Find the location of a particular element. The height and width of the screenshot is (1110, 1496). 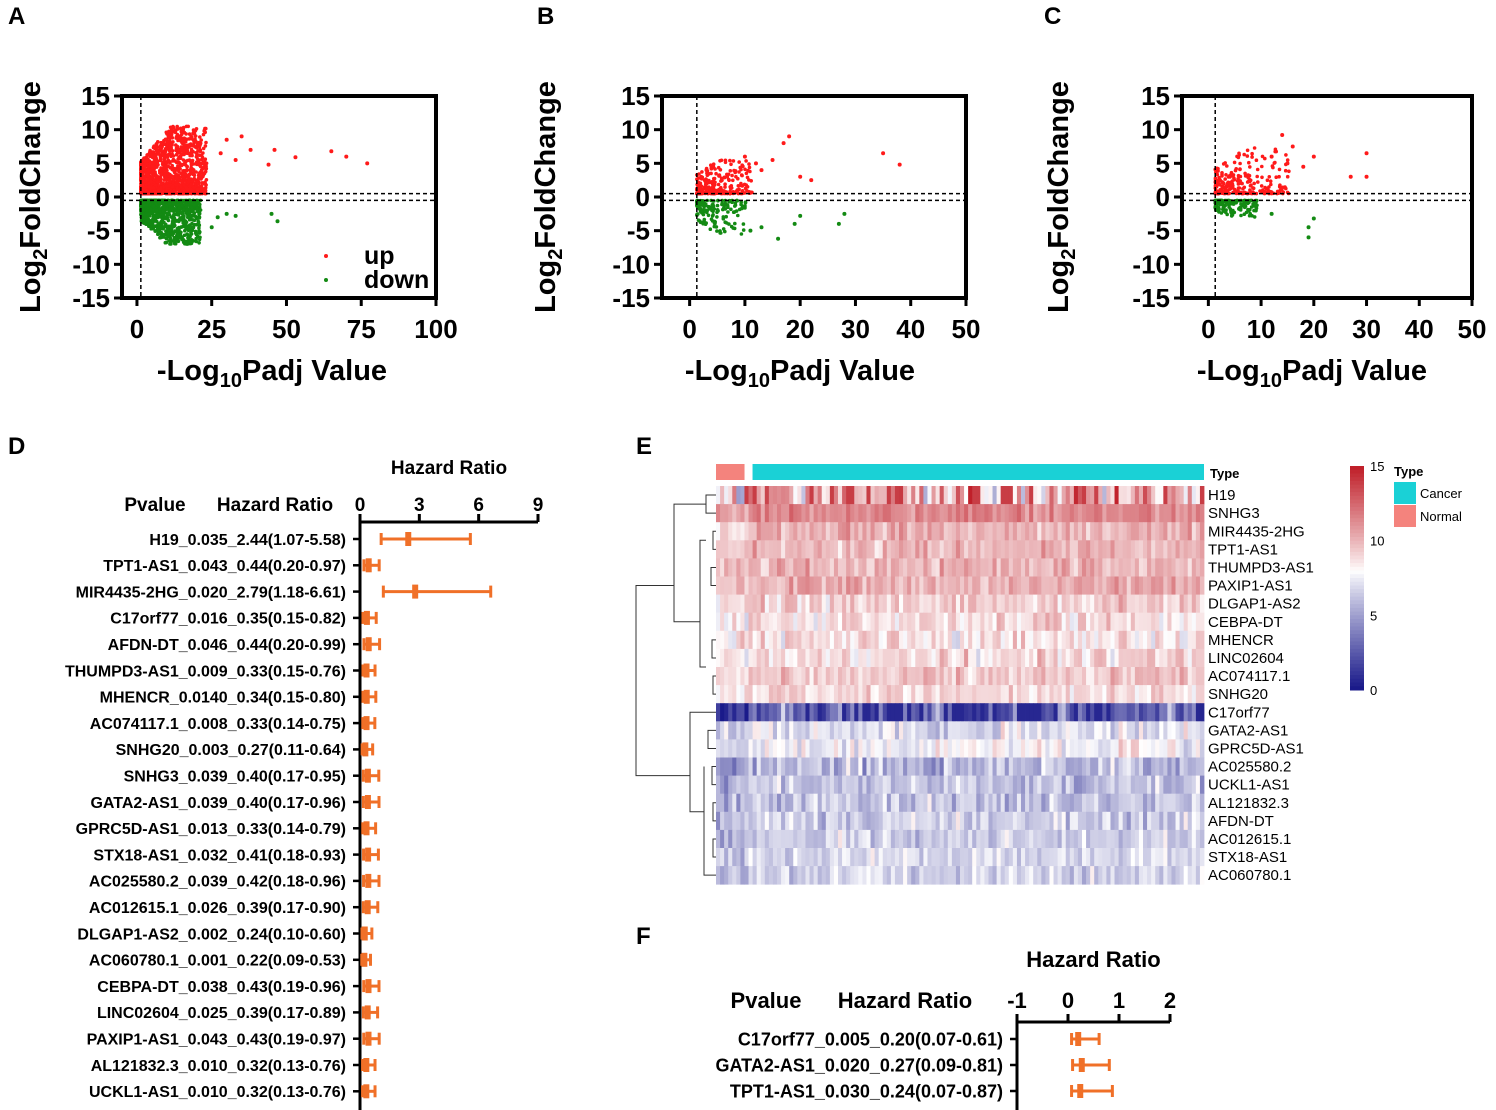

heatmap-gene-label: SNHG20 is located at coordinates (1238, 694).